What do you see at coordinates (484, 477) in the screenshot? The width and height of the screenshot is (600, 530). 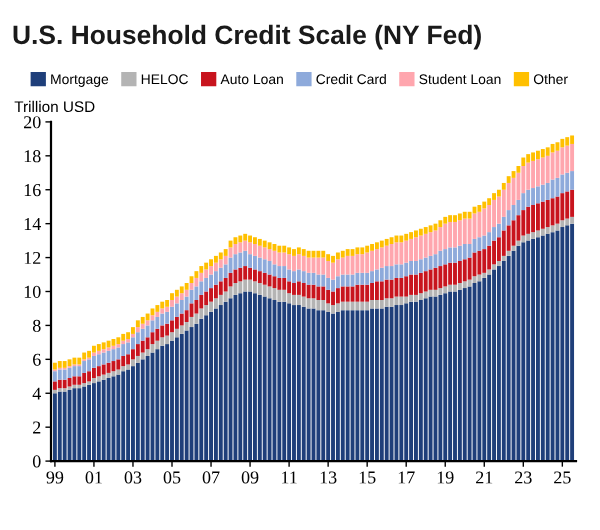 I see `x-tick-label: 21` at bounding box center [484, 477].